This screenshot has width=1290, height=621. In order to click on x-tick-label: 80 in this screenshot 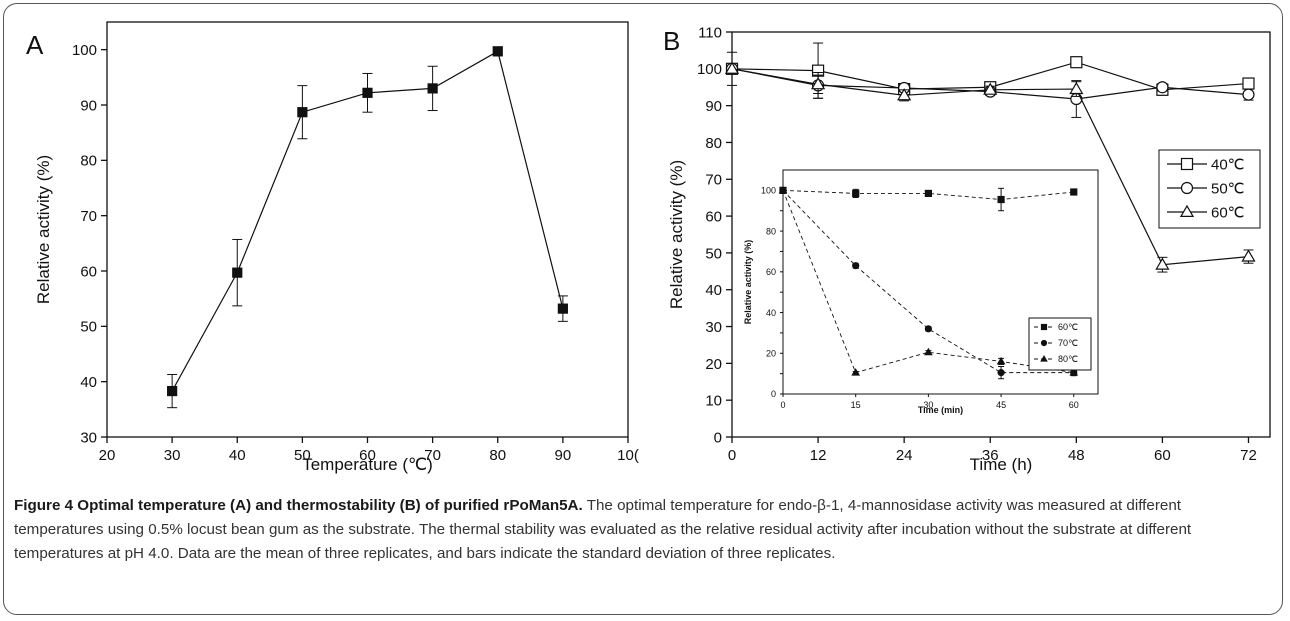, I will do `click(497, 455)`.